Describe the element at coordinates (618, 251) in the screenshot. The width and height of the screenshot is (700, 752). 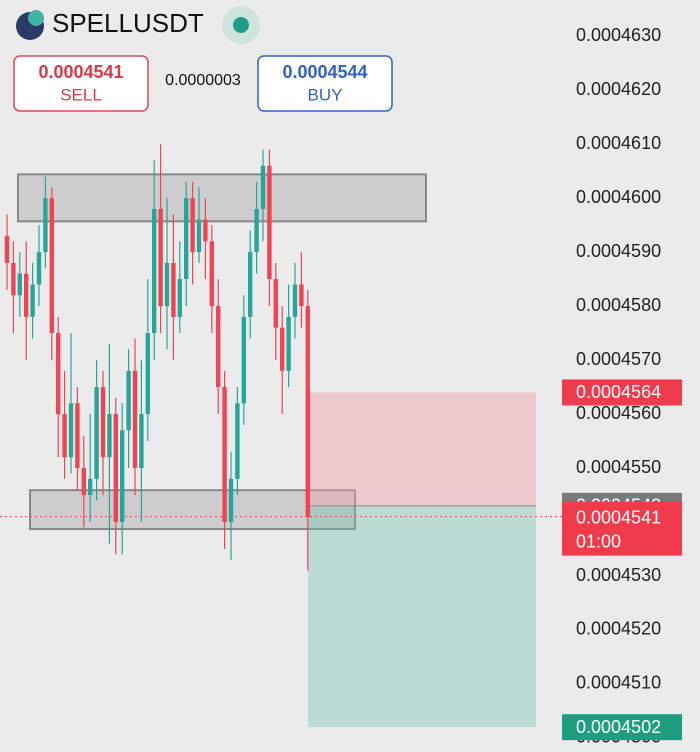
I see `y-tick-label: 0.0004590` at that location.